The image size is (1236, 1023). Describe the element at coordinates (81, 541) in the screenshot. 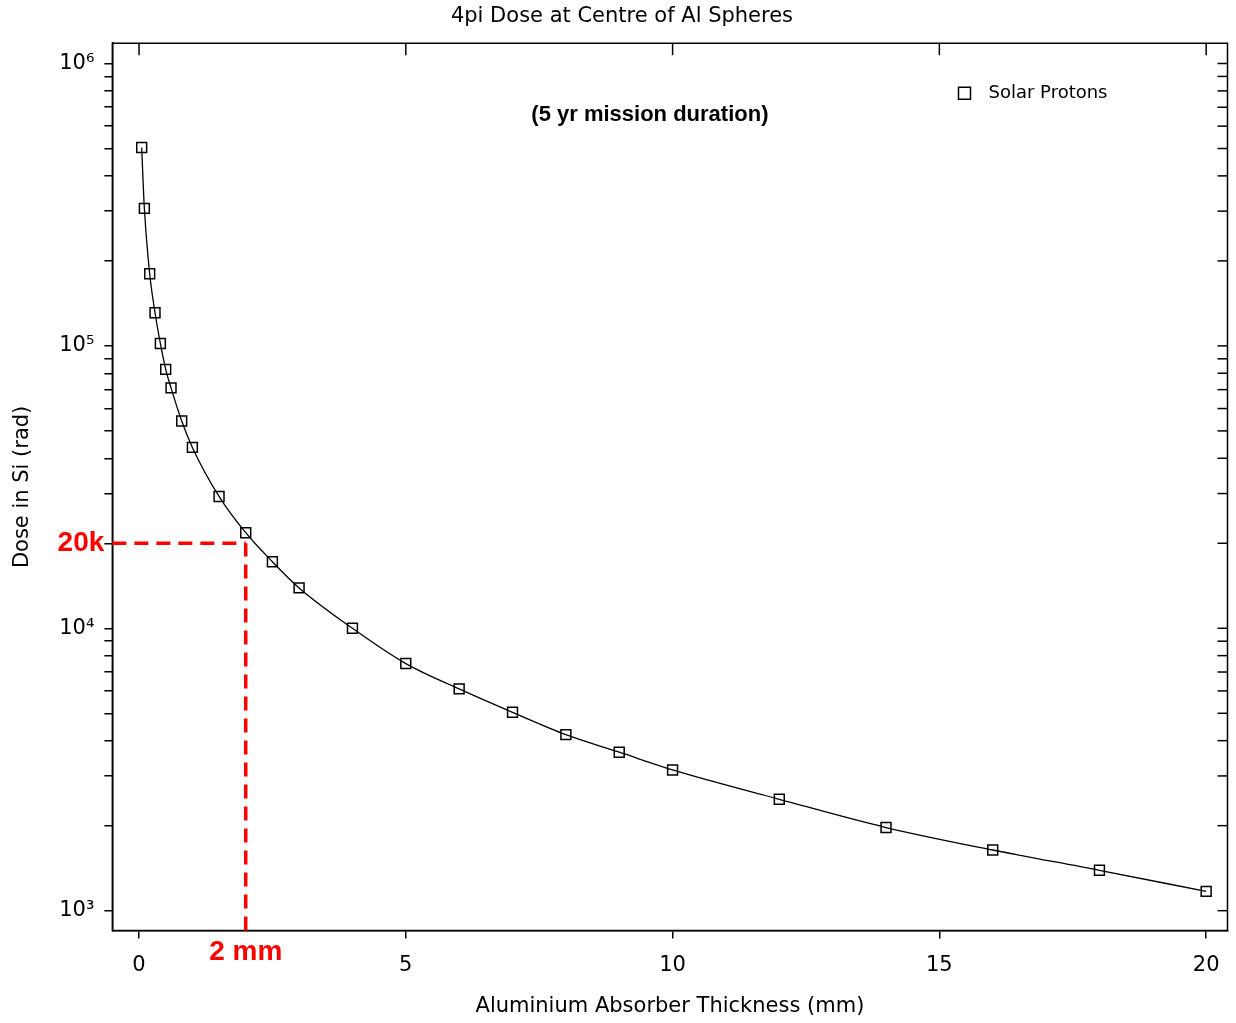

I see `ref-line-label: 20k` at that location.